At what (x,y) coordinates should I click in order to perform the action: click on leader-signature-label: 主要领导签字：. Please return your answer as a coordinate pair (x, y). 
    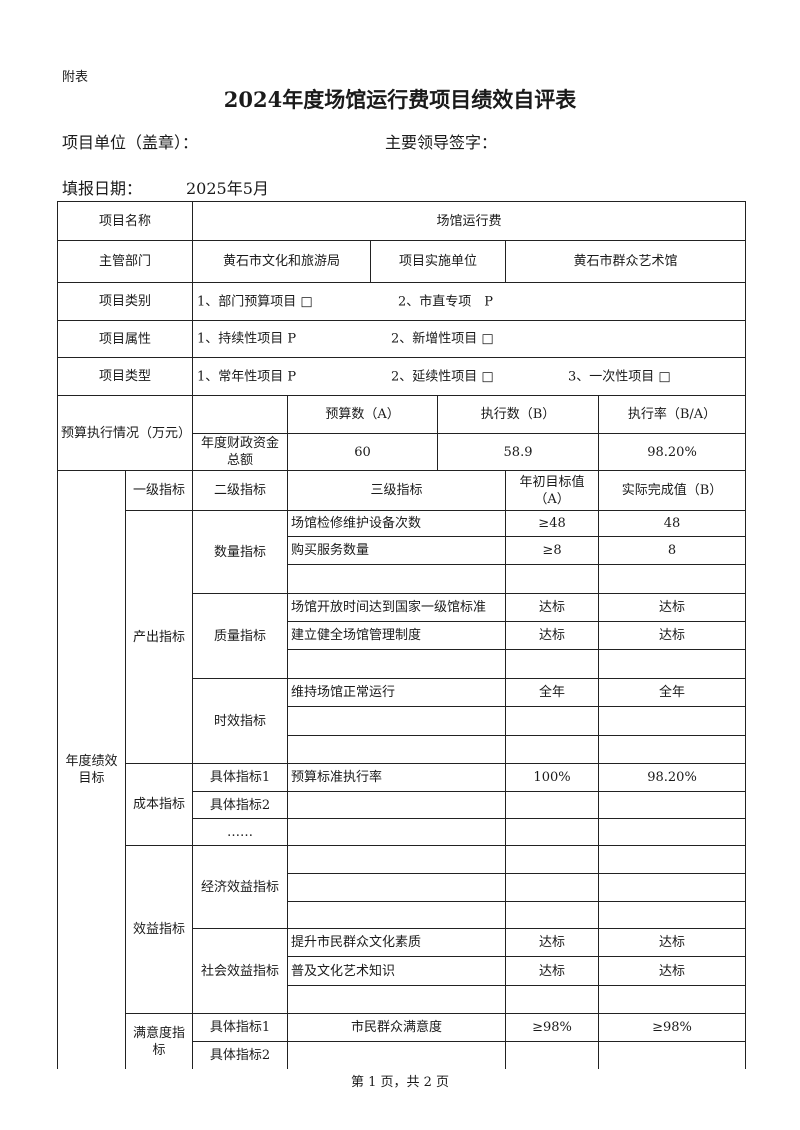
    Looking at the image, I should click on (441, 142).